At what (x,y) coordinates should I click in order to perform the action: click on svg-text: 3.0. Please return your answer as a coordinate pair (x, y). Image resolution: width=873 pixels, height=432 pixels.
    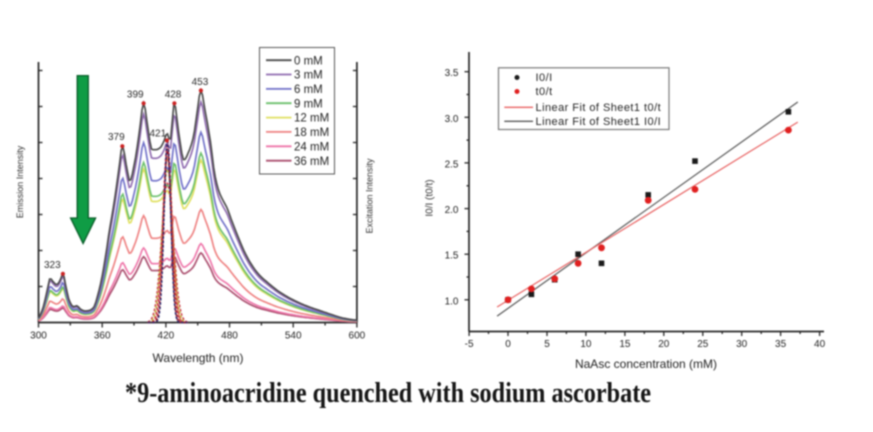
    Looking at the image, I should click on (452, 119).